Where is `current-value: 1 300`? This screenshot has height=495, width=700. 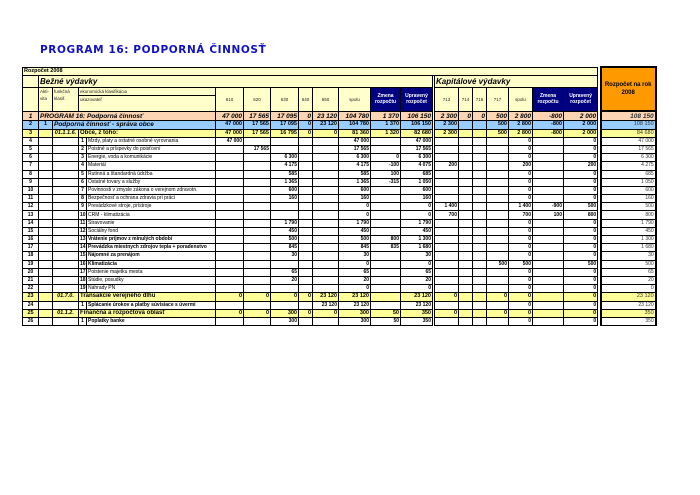
current-value: 1 300 is located at coordinates (416, 239).